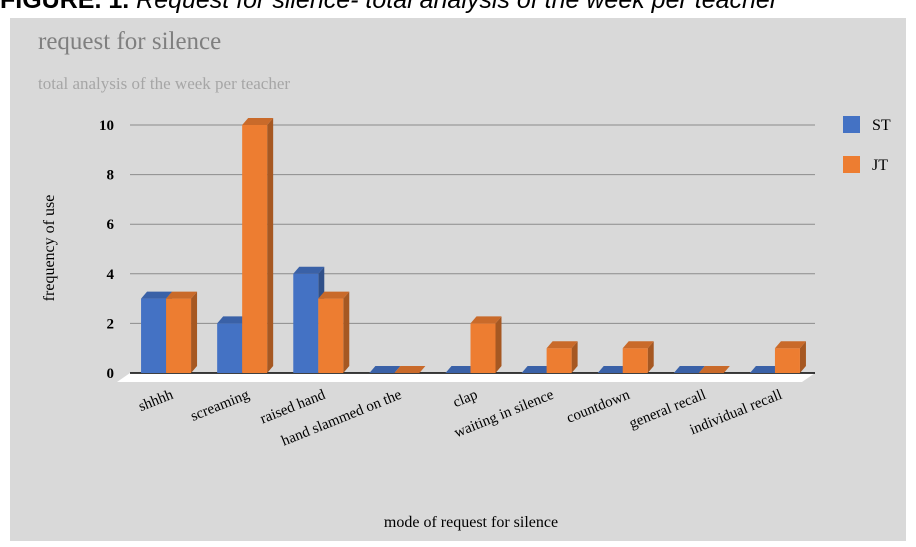  Describe the element at coordinates (851, 124) in the screenshot. I see `legend-swatch-ST` at that location.